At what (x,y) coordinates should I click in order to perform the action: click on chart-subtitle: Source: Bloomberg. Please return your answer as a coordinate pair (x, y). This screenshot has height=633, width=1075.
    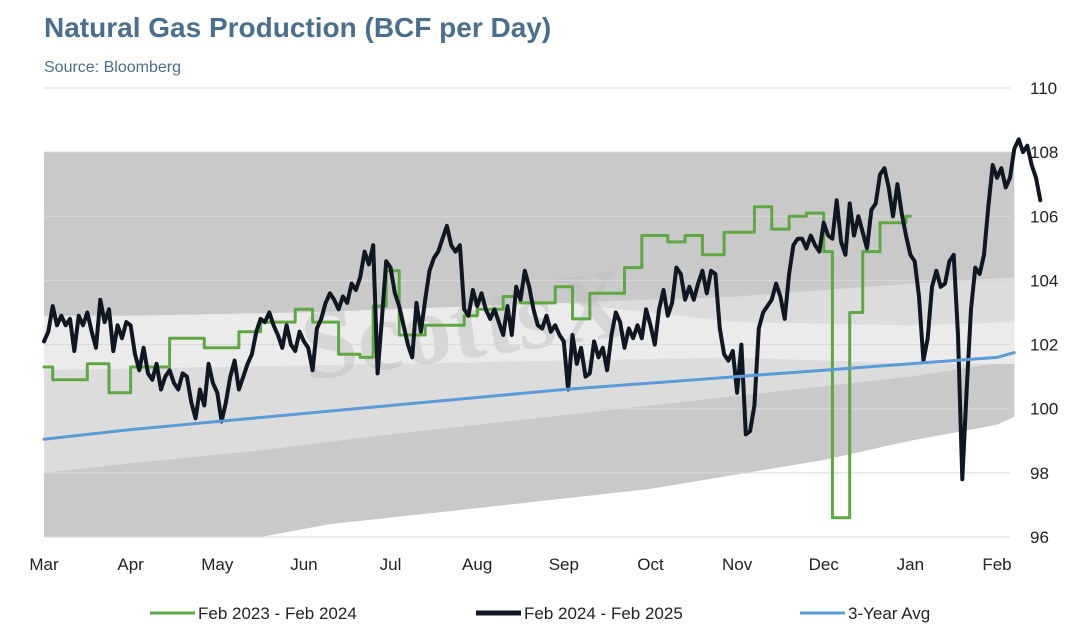
    Looking at the image, I should click on (112, 67).